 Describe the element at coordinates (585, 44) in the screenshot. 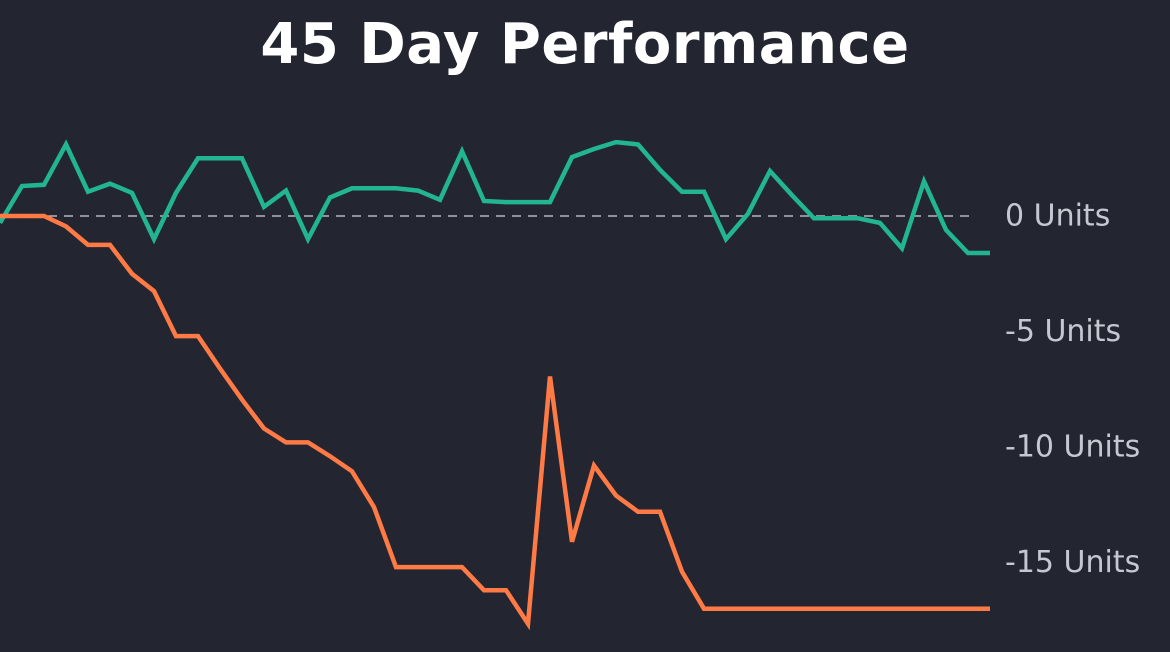

I see `chart-title: 45 Day Performance` at that location.